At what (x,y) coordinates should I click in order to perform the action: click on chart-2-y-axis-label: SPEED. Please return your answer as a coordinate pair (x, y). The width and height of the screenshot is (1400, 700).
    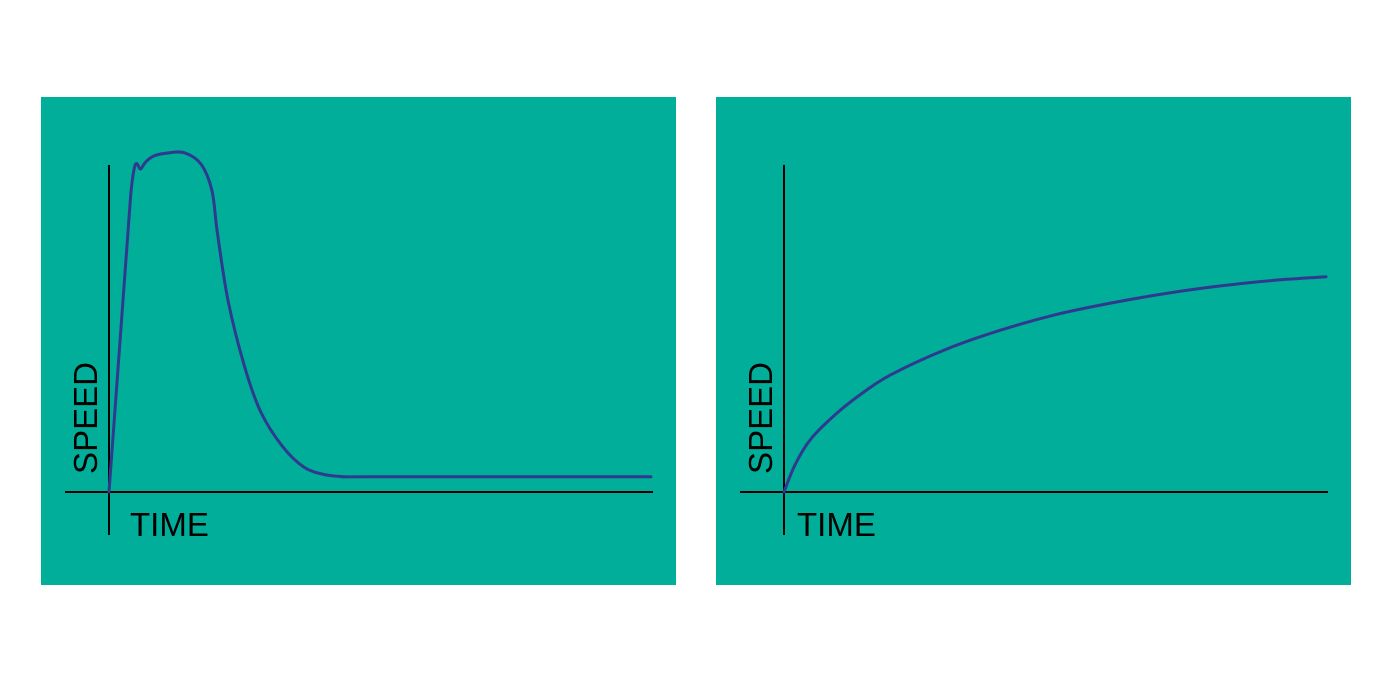
    Looking at the image, I should click on (760, 418).